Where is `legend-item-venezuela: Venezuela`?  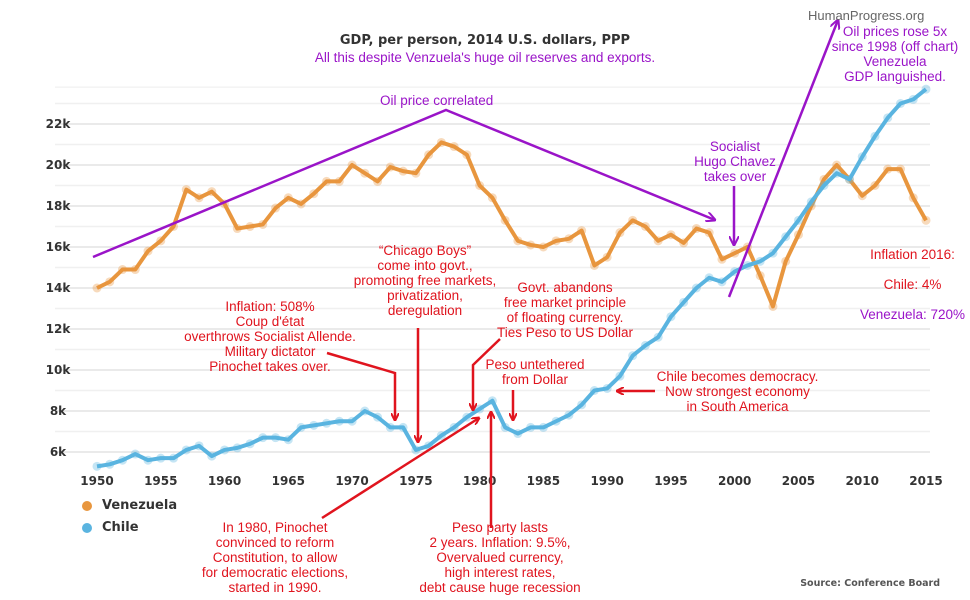
legend-item-venezuela: Venezuela is located at coordinates (129, 505).